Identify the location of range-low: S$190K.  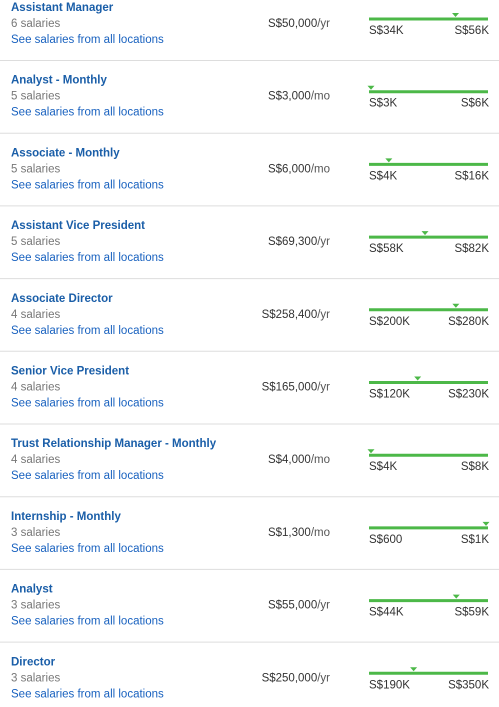
(389, 685).